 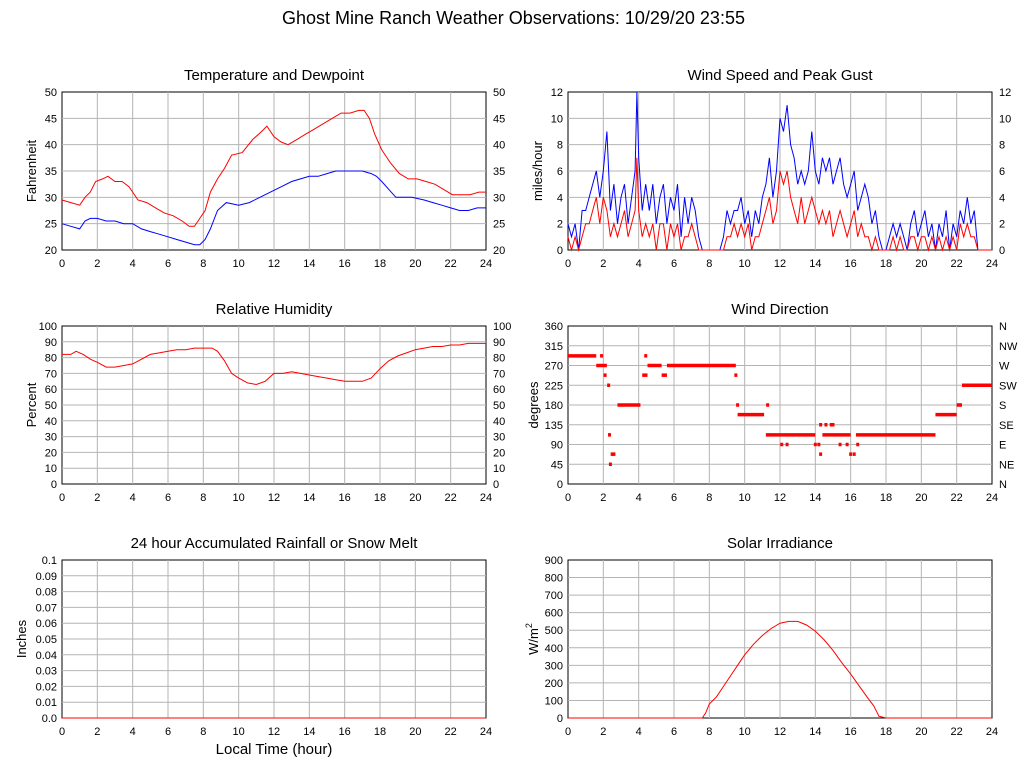 I want to click on y-tick-label-right: 45, so click(x=499, y=119).